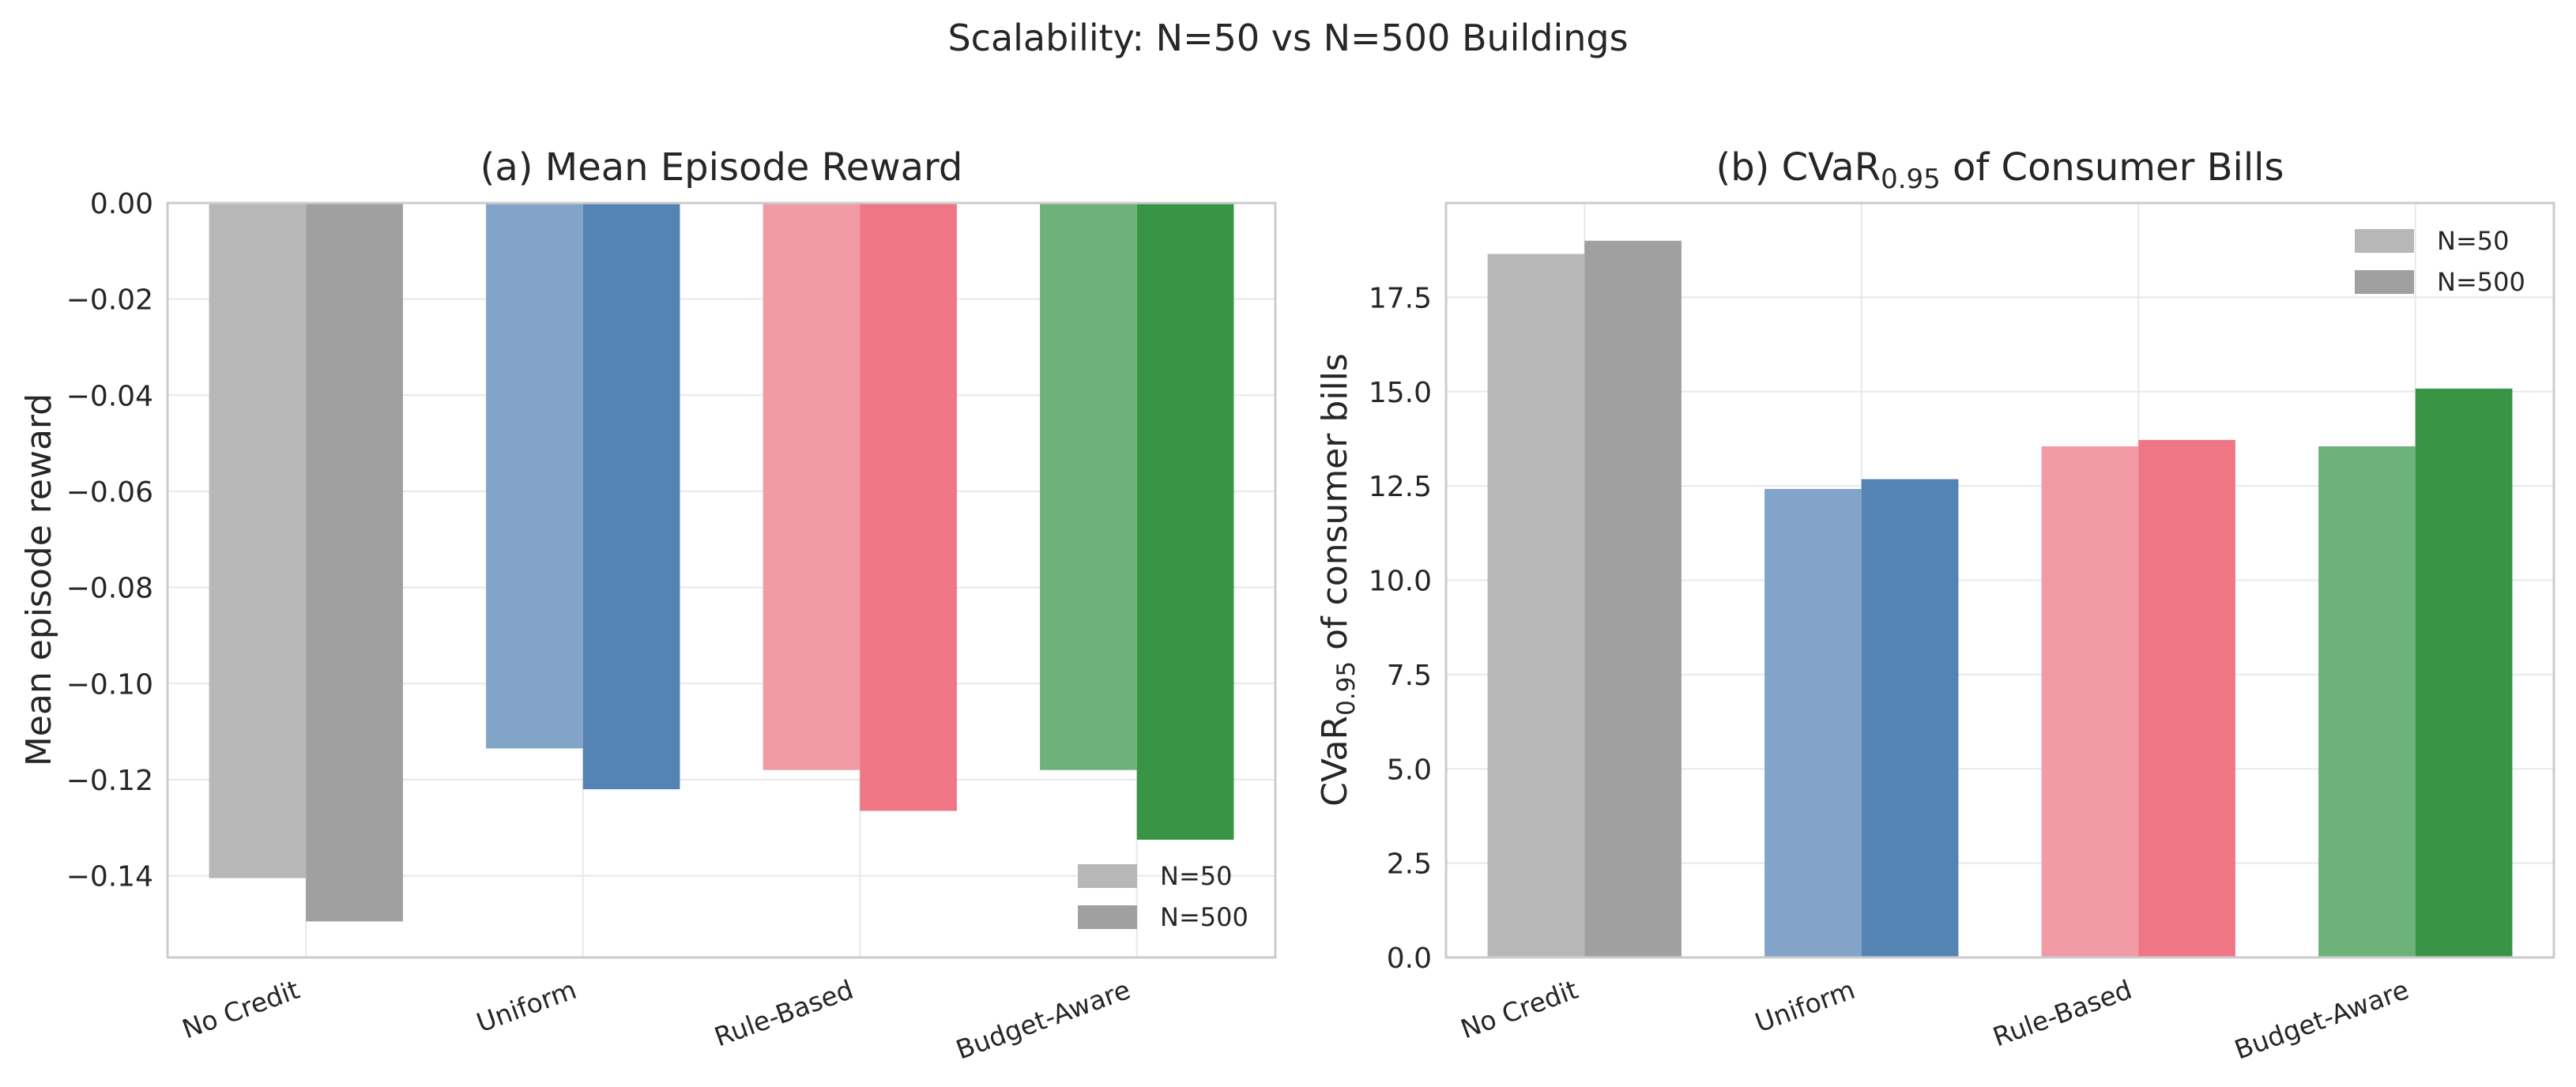 This screenshot has height=1087, width=2576. What do you see at coordinates (1335, 507) in the screenshot?
I see `b-ylabel-suffix: of consumer bills` at bounding box center [1335, 507].